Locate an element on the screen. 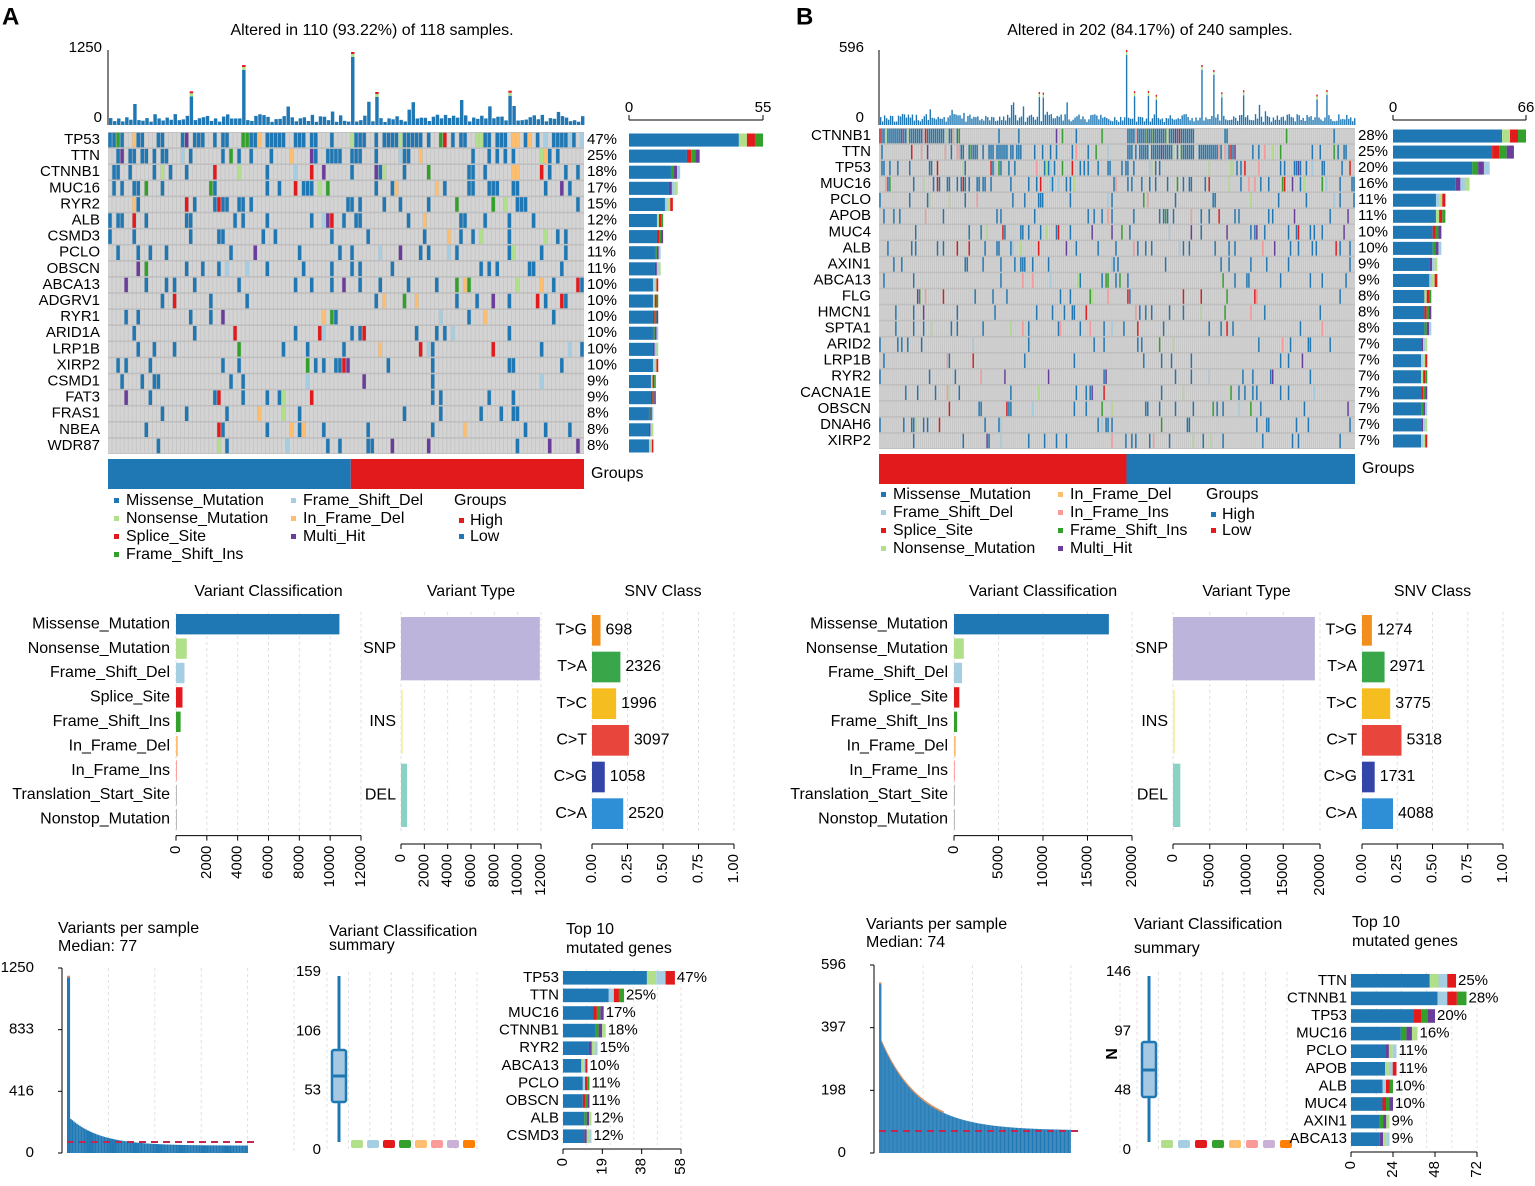  top10-bar-seg is located at coordinates (584, 1083).